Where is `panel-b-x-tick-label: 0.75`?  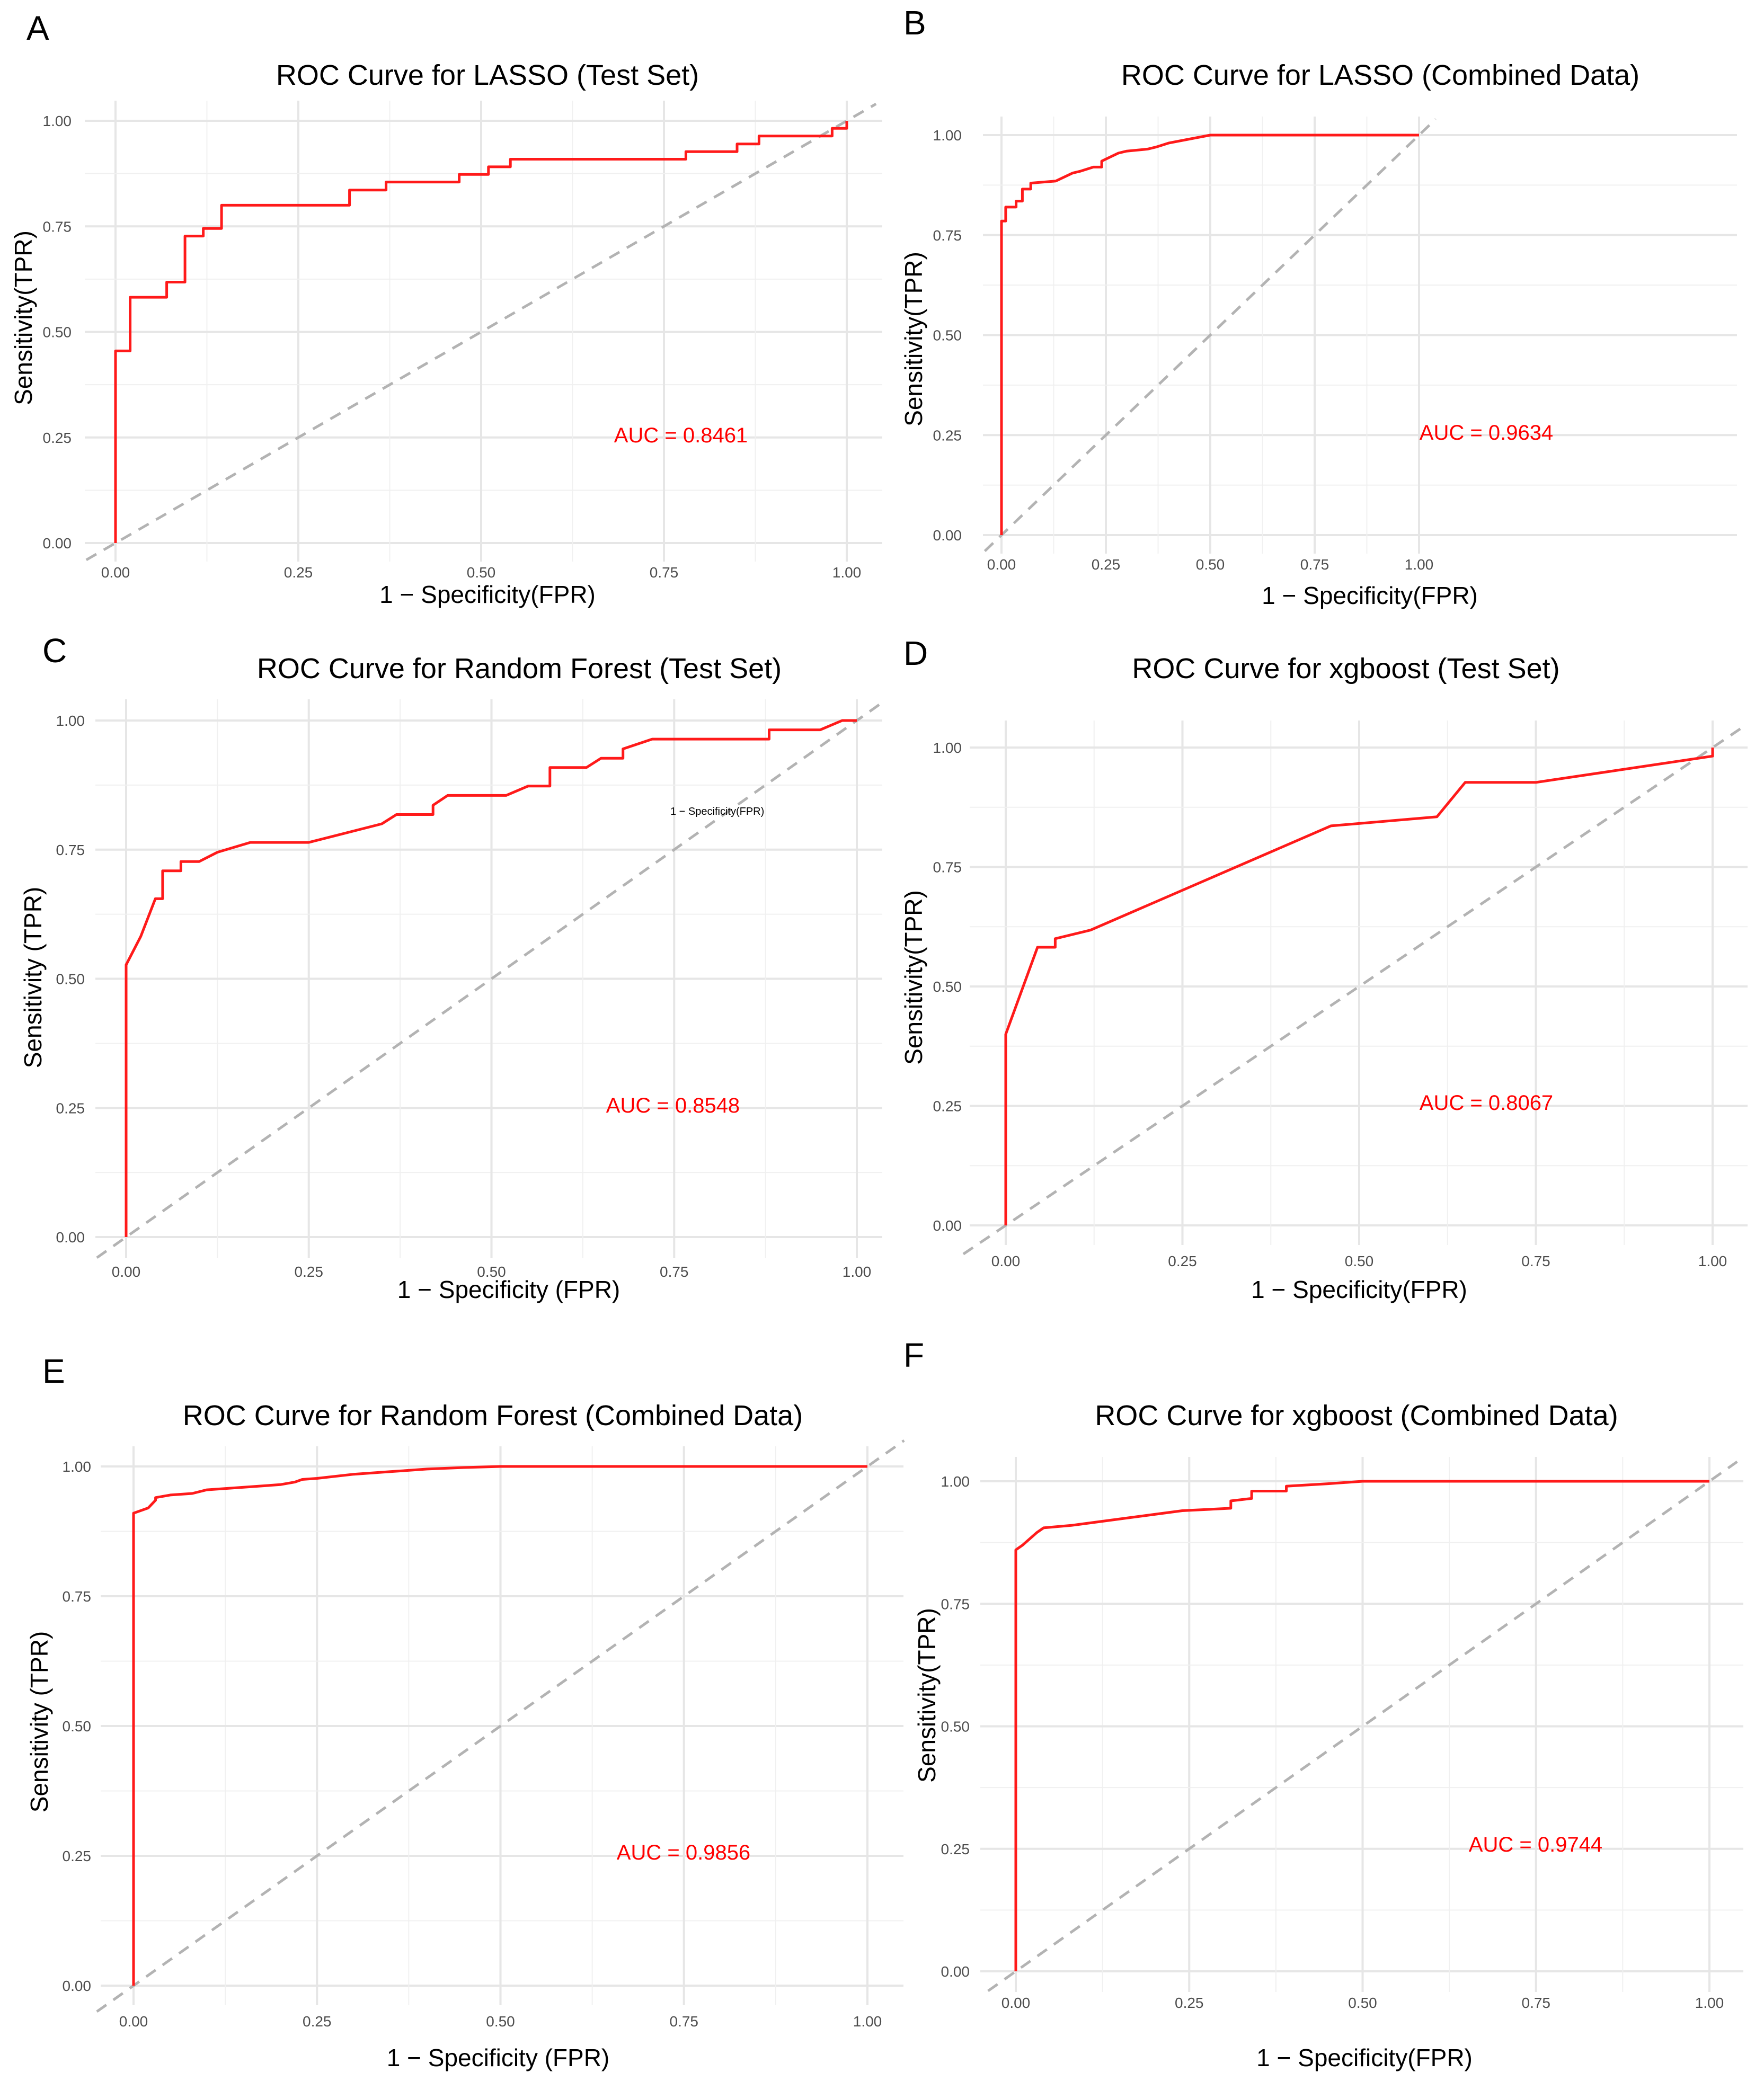 panel-b-x-tick-label: 0.75 is located at coordinates (1314, 564).